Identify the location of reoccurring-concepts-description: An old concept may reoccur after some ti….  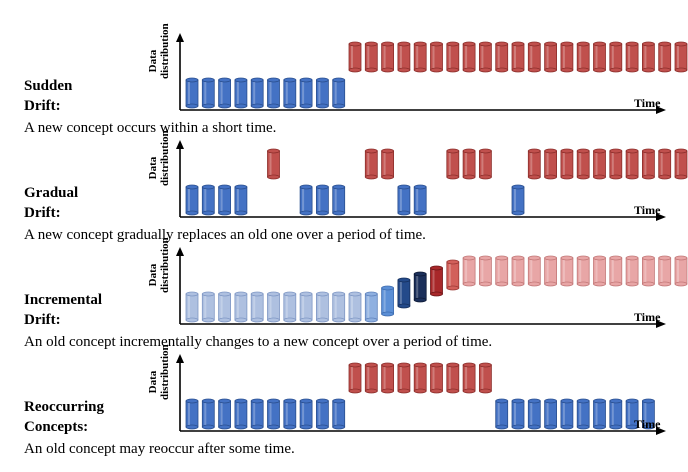
(159, 449).